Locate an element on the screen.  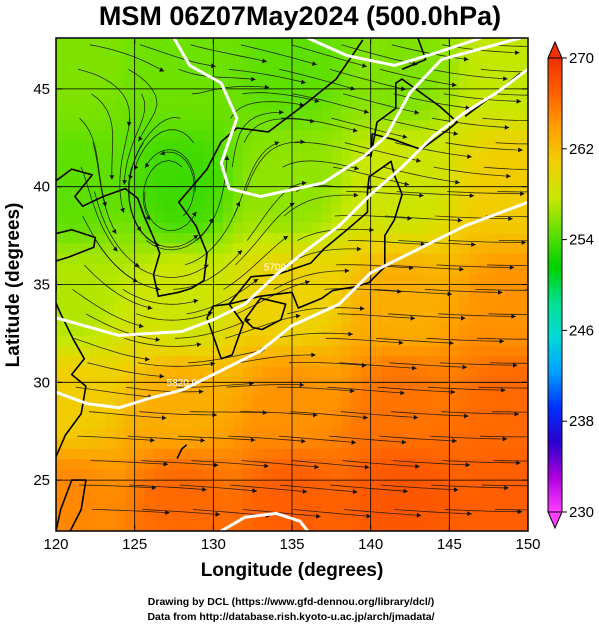
x-tick-label: 135 is located at coordinates (291, 544).